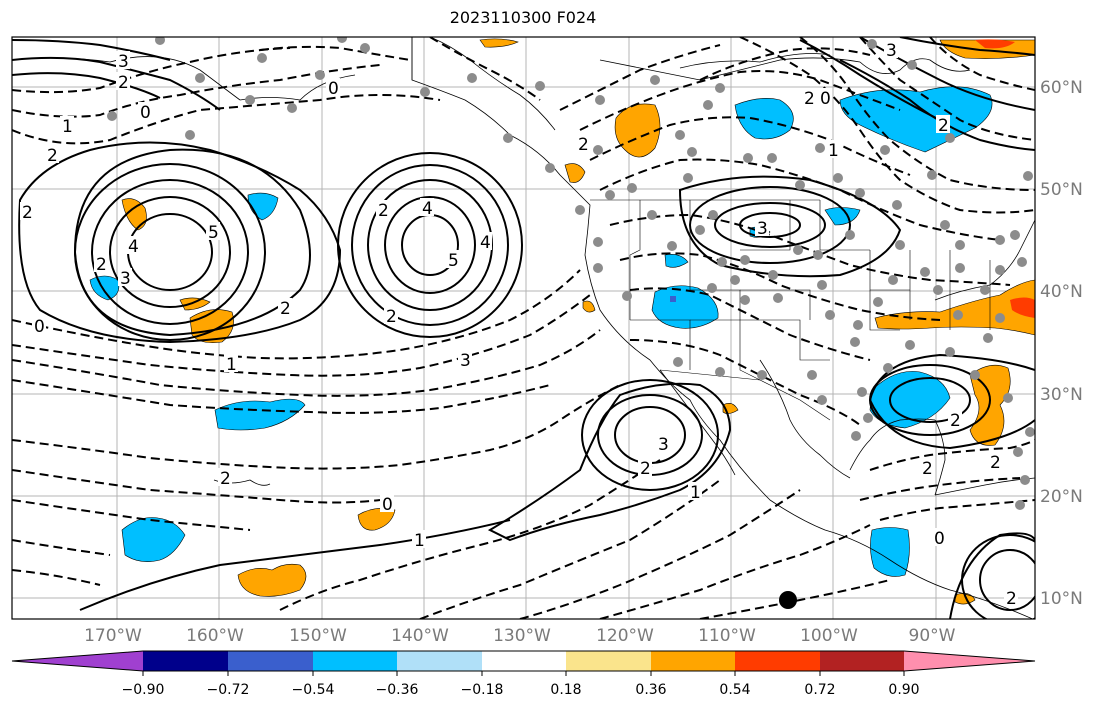  I want to click on colorbar-under-arrow, so click(77, 661).